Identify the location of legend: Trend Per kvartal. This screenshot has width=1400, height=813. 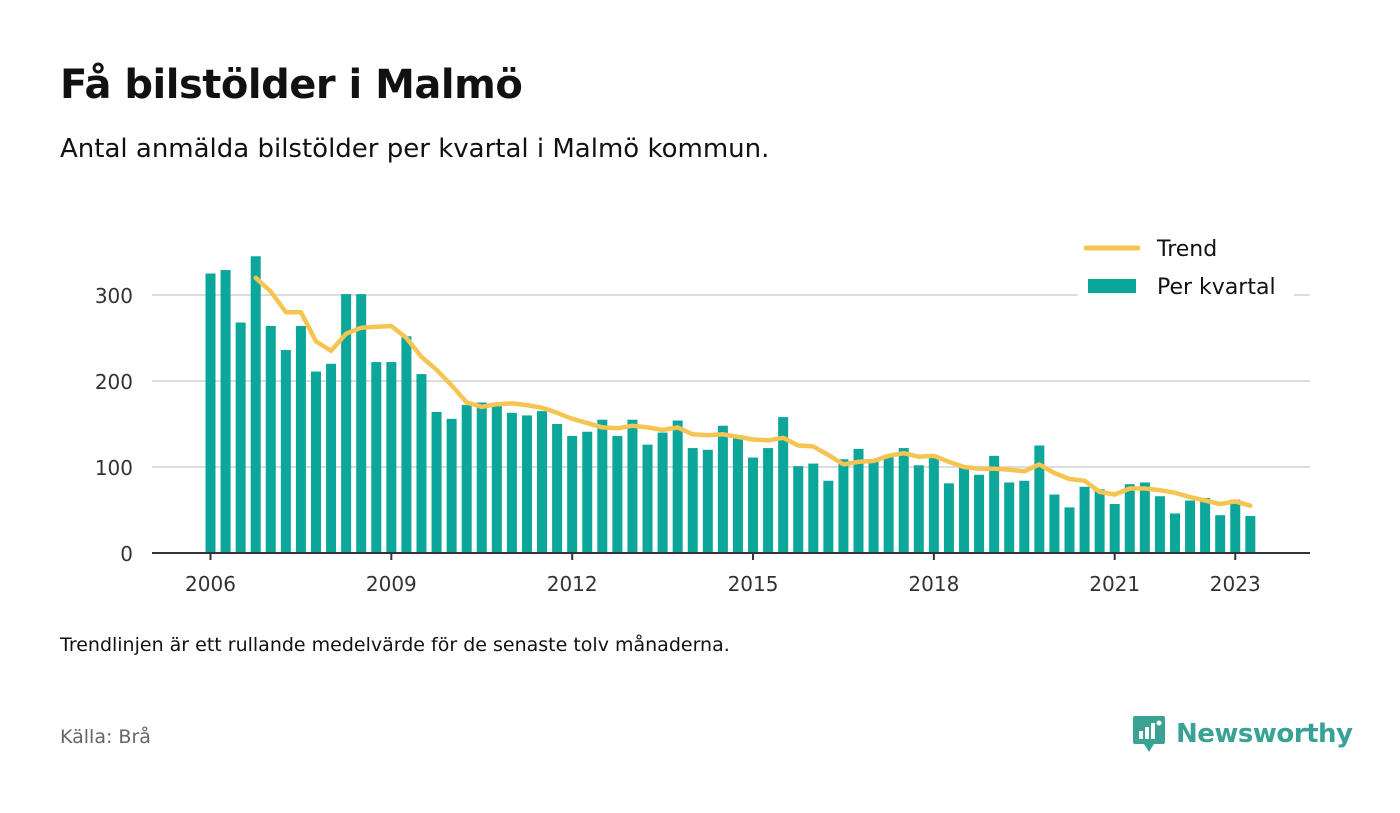
(1186, 269).